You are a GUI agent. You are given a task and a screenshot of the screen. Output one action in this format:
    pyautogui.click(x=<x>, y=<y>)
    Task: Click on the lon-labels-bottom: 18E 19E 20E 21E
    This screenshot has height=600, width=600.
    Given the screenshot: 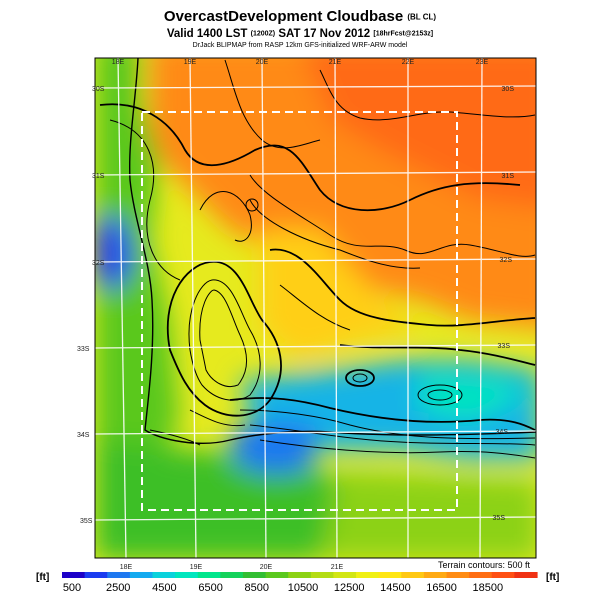 What is the action you would take?
    pyautogui.click(x=232, y=567)
    